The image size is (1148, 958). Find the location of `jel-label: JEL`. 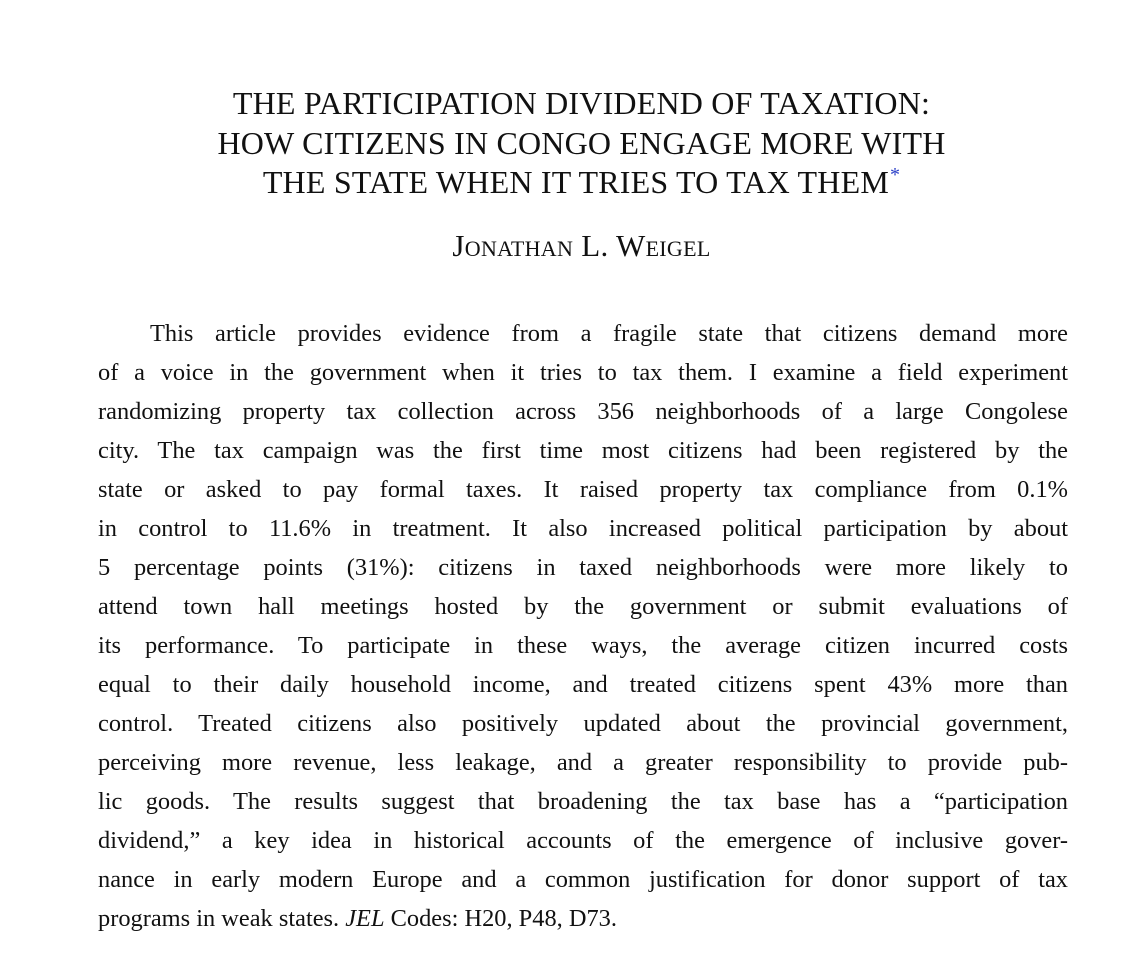

jel-label: JEL is located at coordinates (365, 918).